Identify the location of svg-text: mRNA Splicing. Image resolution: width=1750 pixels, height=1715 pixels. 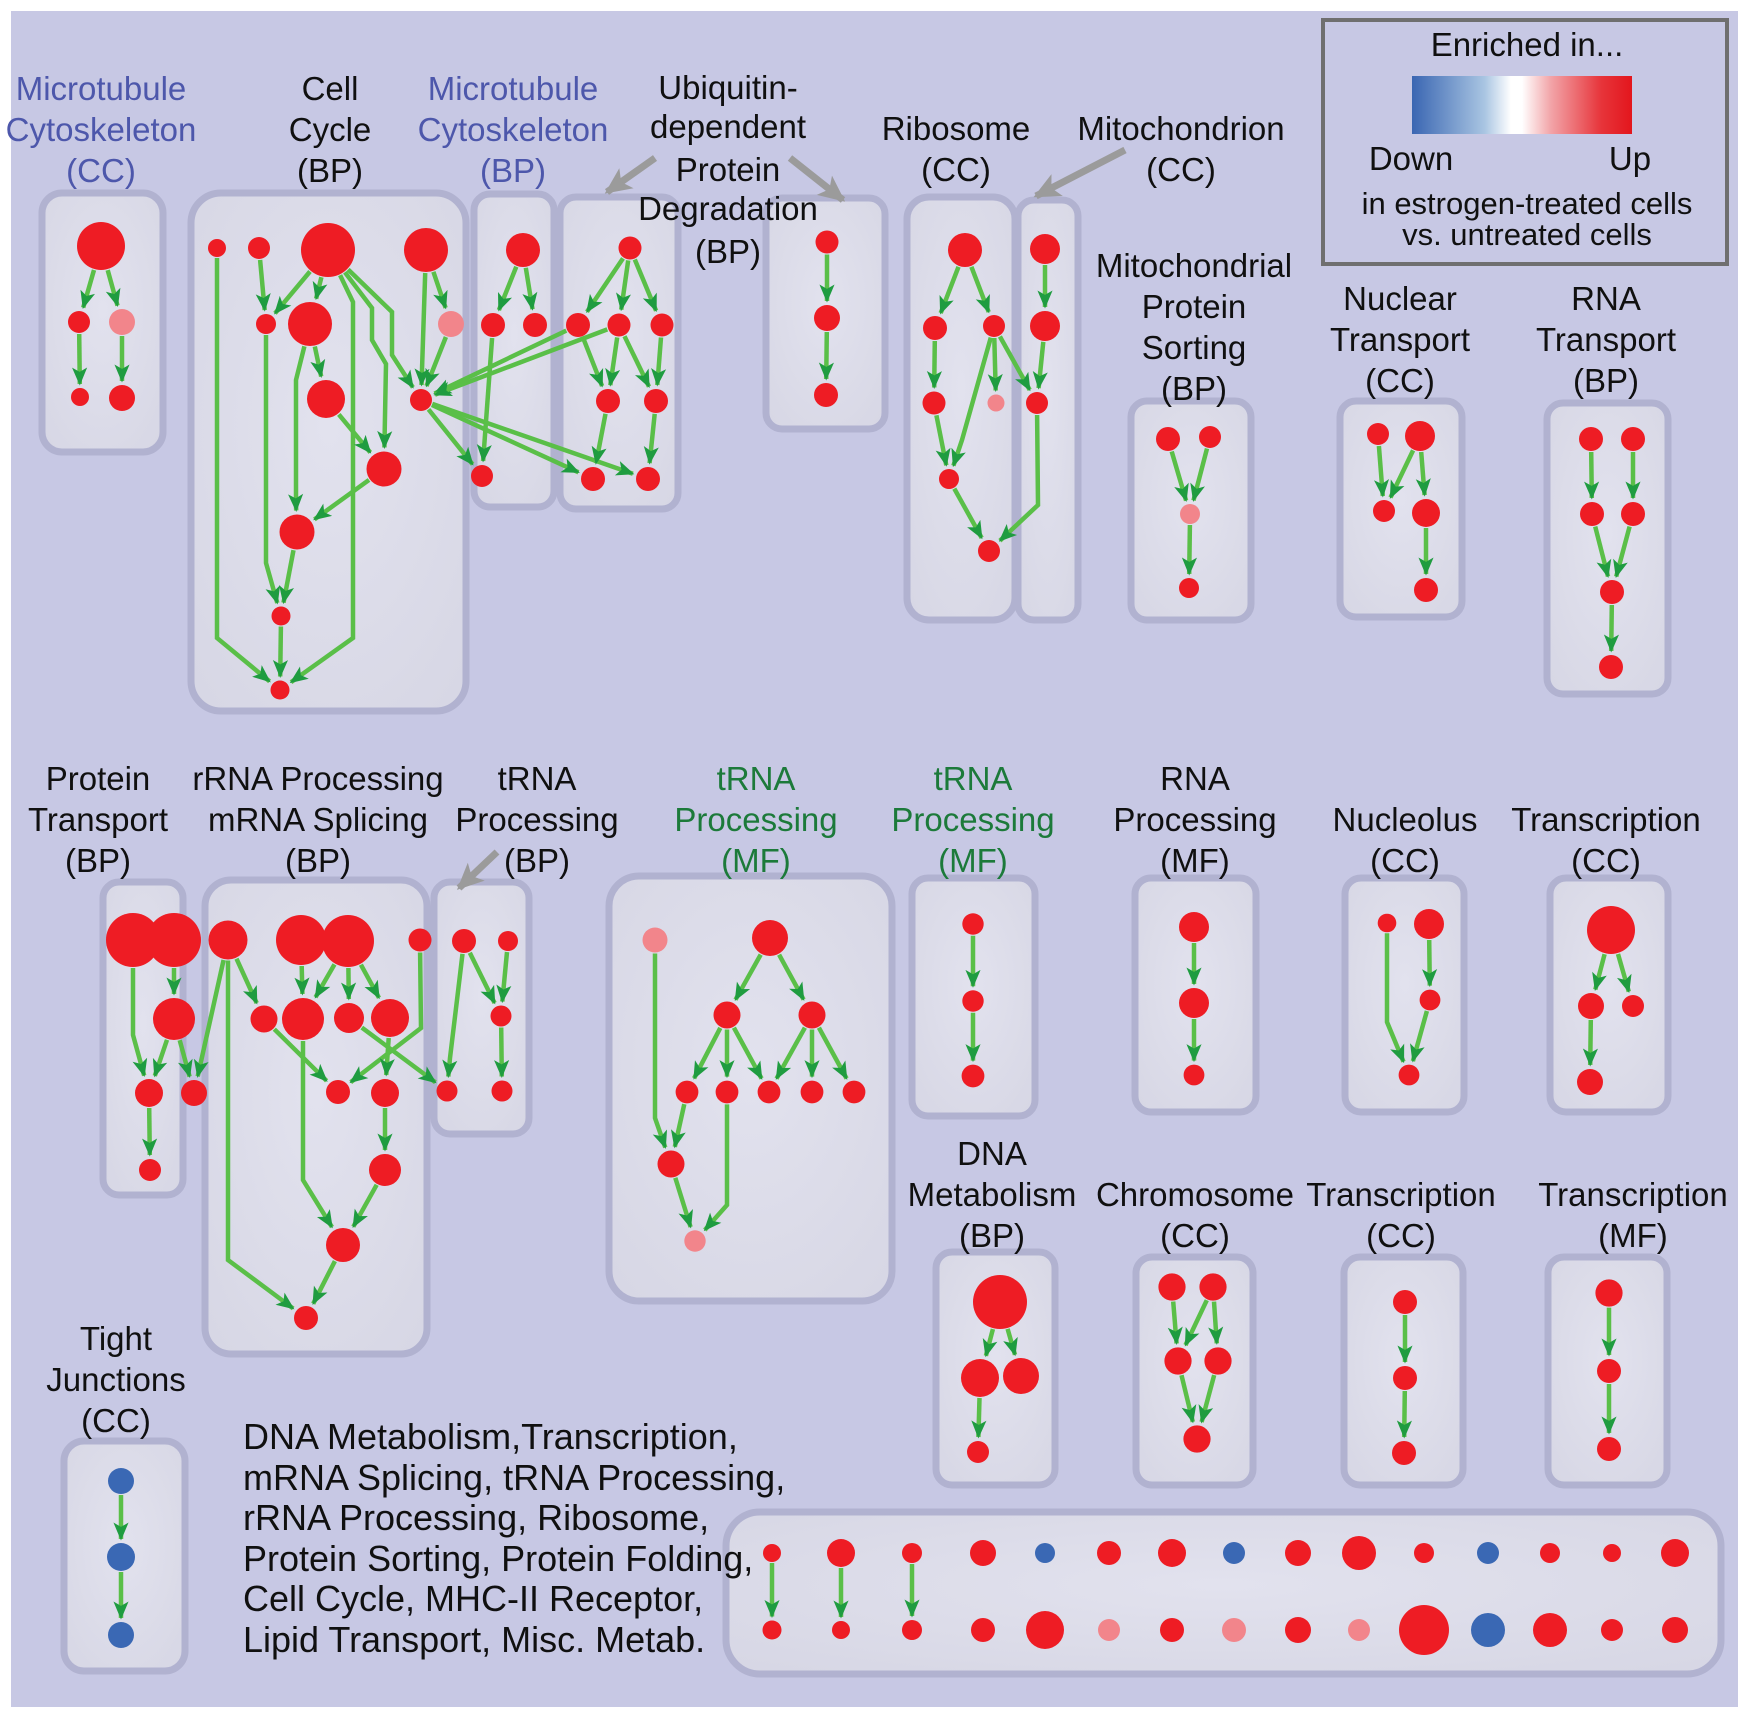
(318, 819).